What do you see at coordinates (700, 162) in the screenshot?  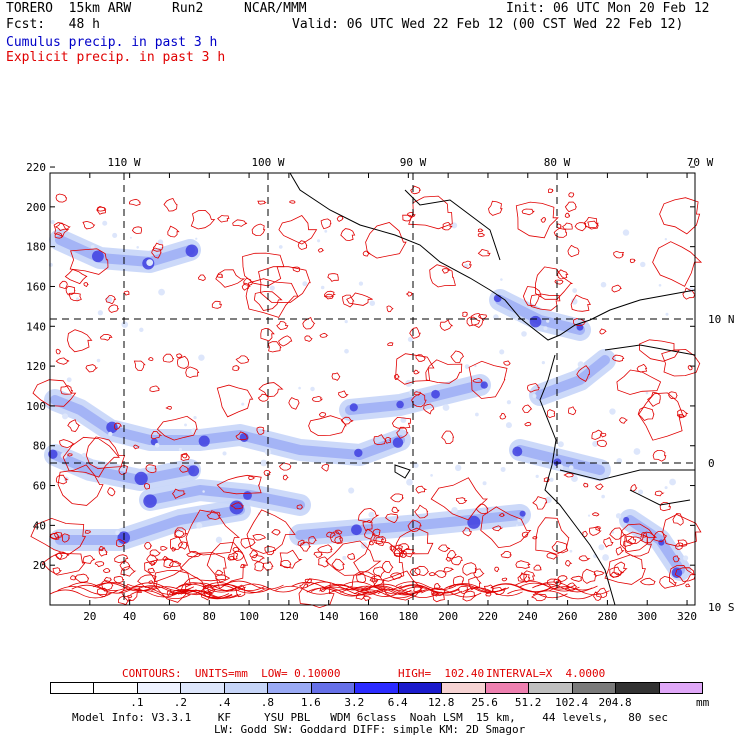 I see `lon-label: 70 W` at bounding box center [700, 162].